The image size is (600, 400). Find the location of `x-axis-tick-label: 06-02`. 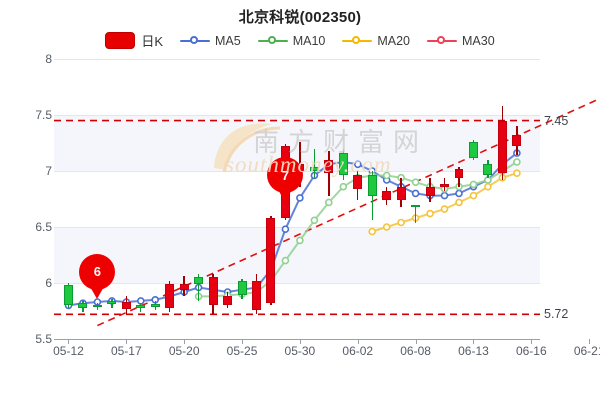

x-axis-tick-label: 06-02 is located at coordinates (358, 351).